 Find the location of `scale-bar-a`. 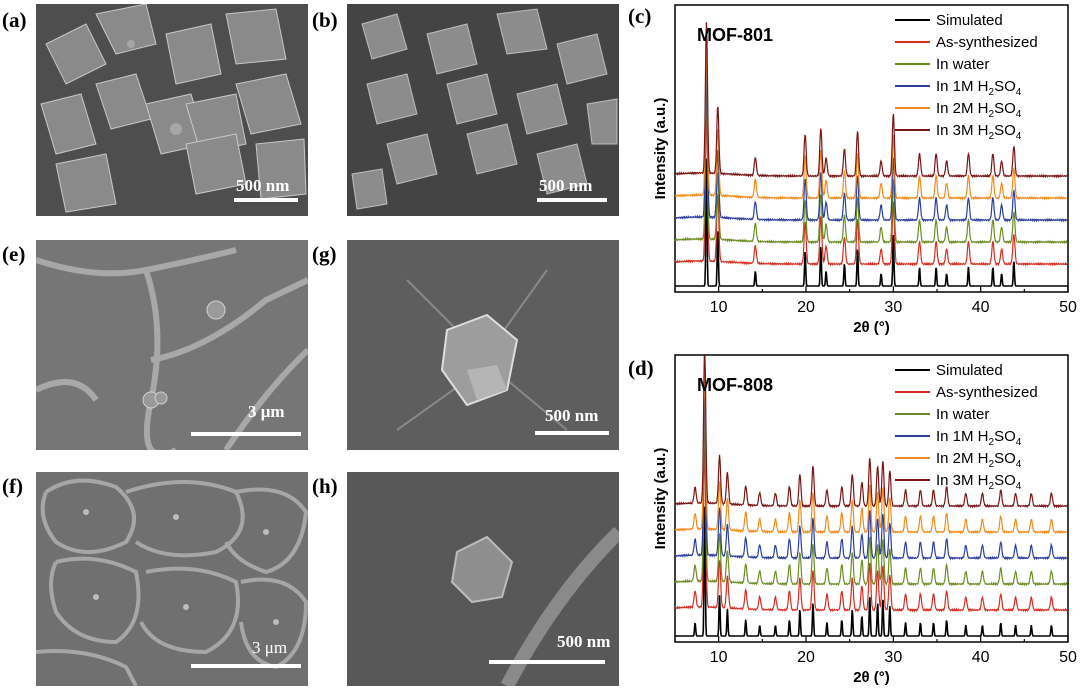

scale-bar-a is located at coordinates (266, 200).